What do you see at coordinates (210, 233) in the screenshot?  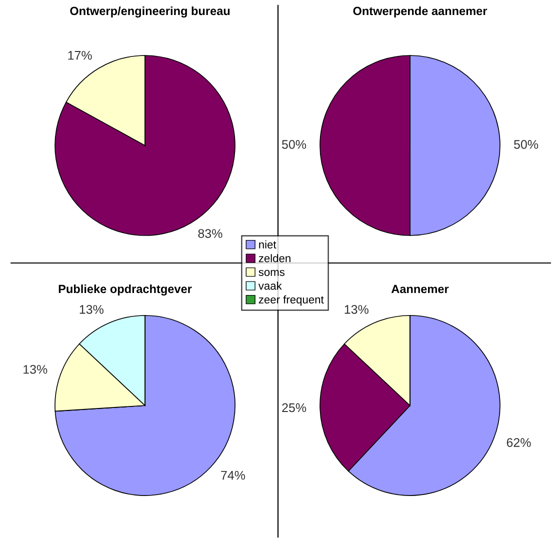 I see `data-label: 83%` at bounding box center [210, 233].